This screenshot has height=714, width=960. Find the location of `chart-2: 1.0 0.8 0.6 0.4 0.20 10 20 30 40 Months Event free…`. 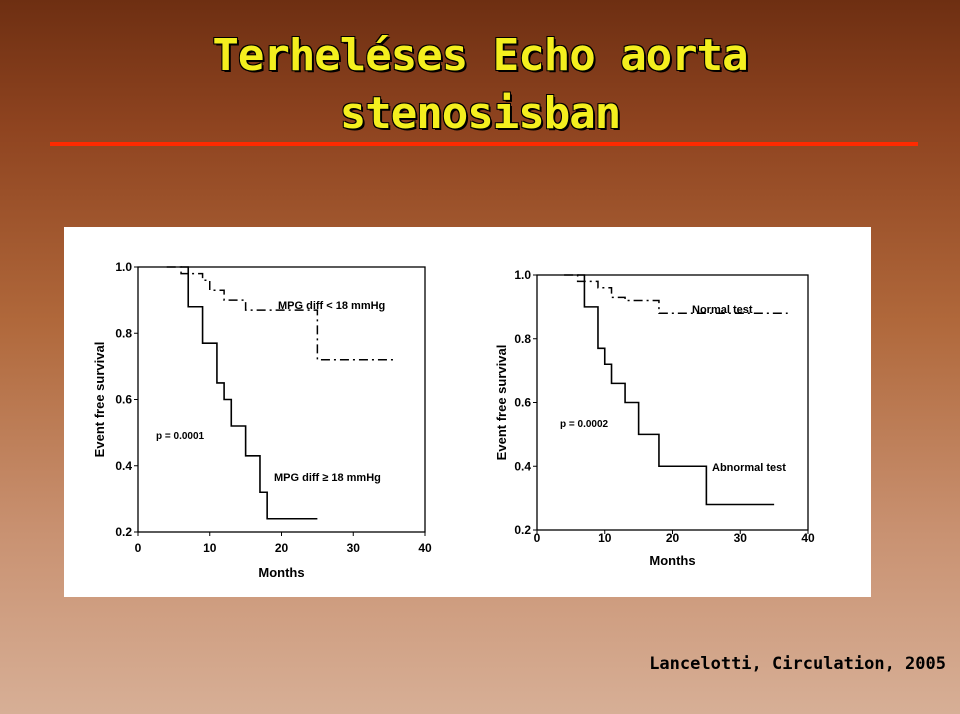

chart-2: 1.0 0.8 0.6 0.4 0.20 10 20 30 40 Months Event free… is located at coordinates (654, 418).